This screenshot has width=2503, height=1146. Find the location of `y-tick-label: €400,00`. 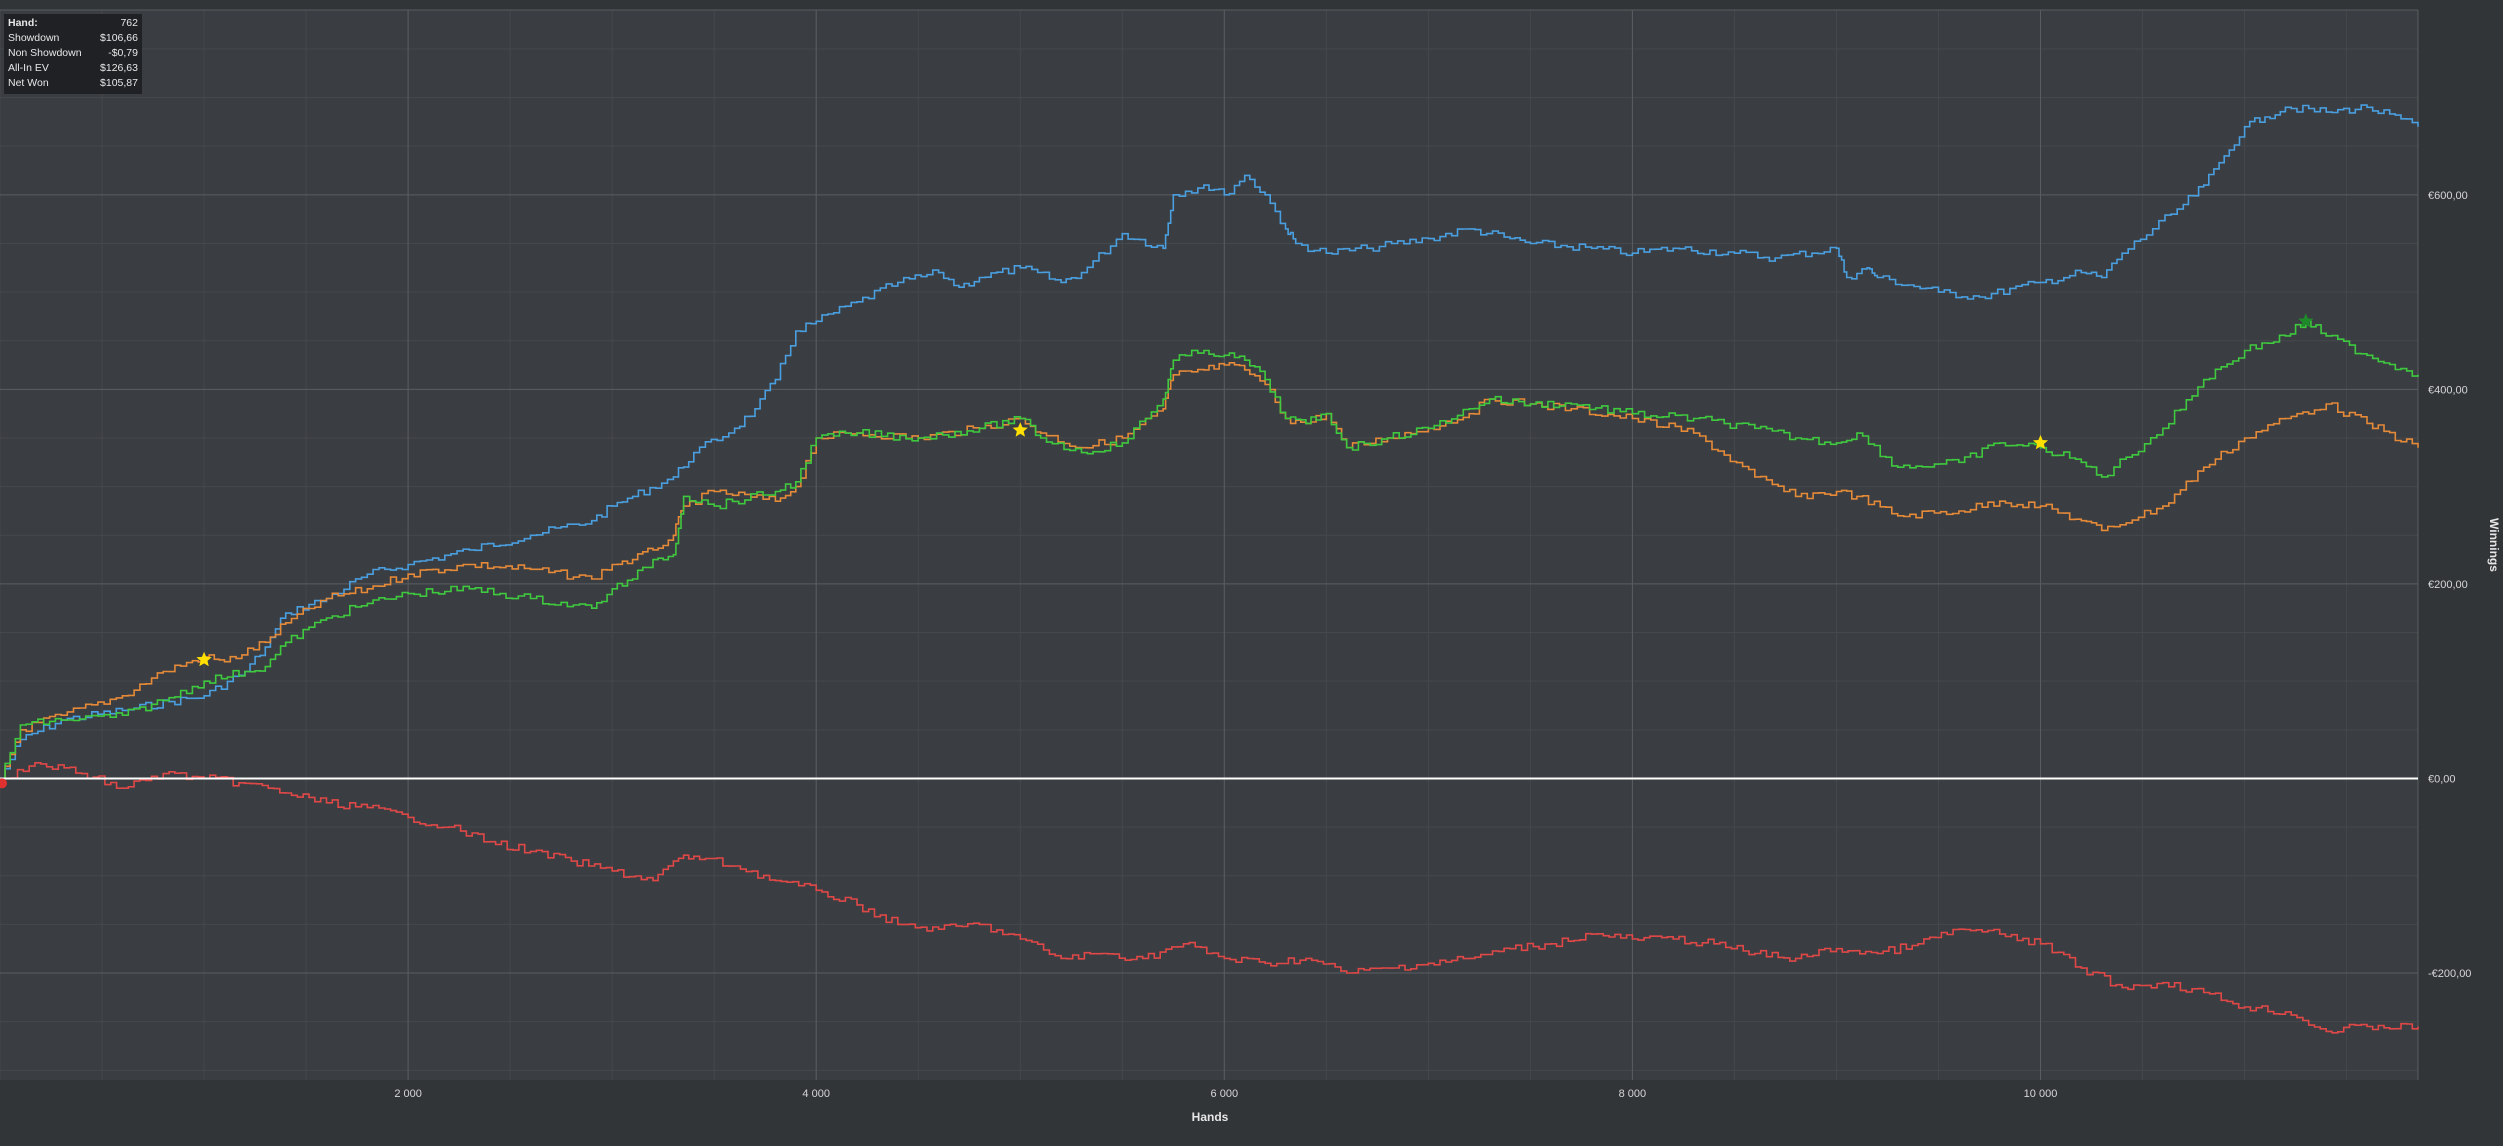

y-tick-label: €400,00 is located at coordinates (2448, 390).